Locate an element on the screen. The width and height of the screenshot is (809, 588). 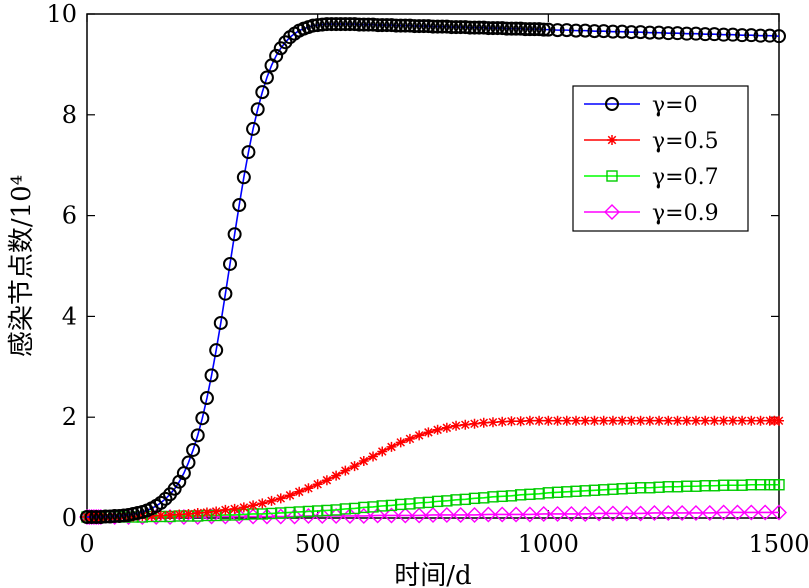
y-tick-label: 8 is located at coordinates (69, 115).